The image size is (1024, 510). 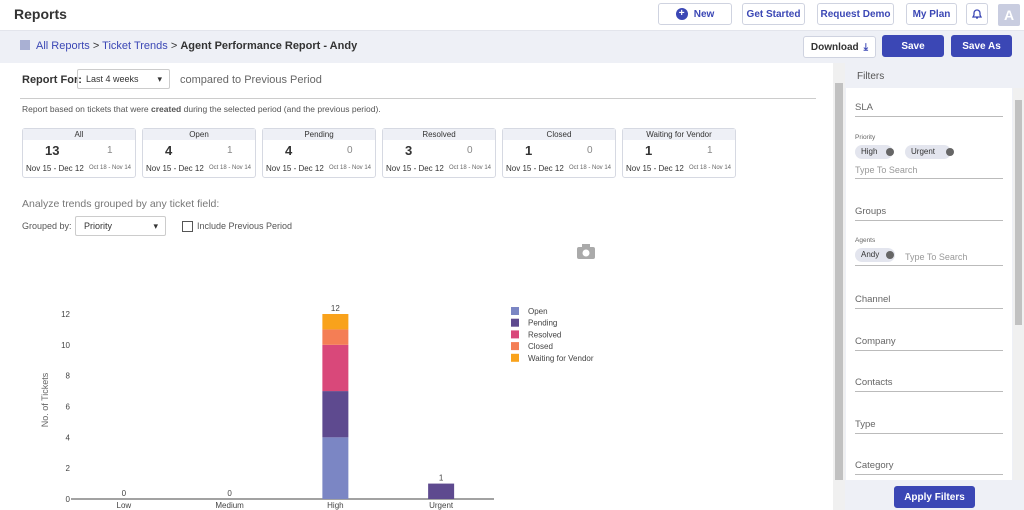 What do you see at coordinates (52, 150) in the screenshot?
I see `current-count: 13` at bounding box center [52, 150].